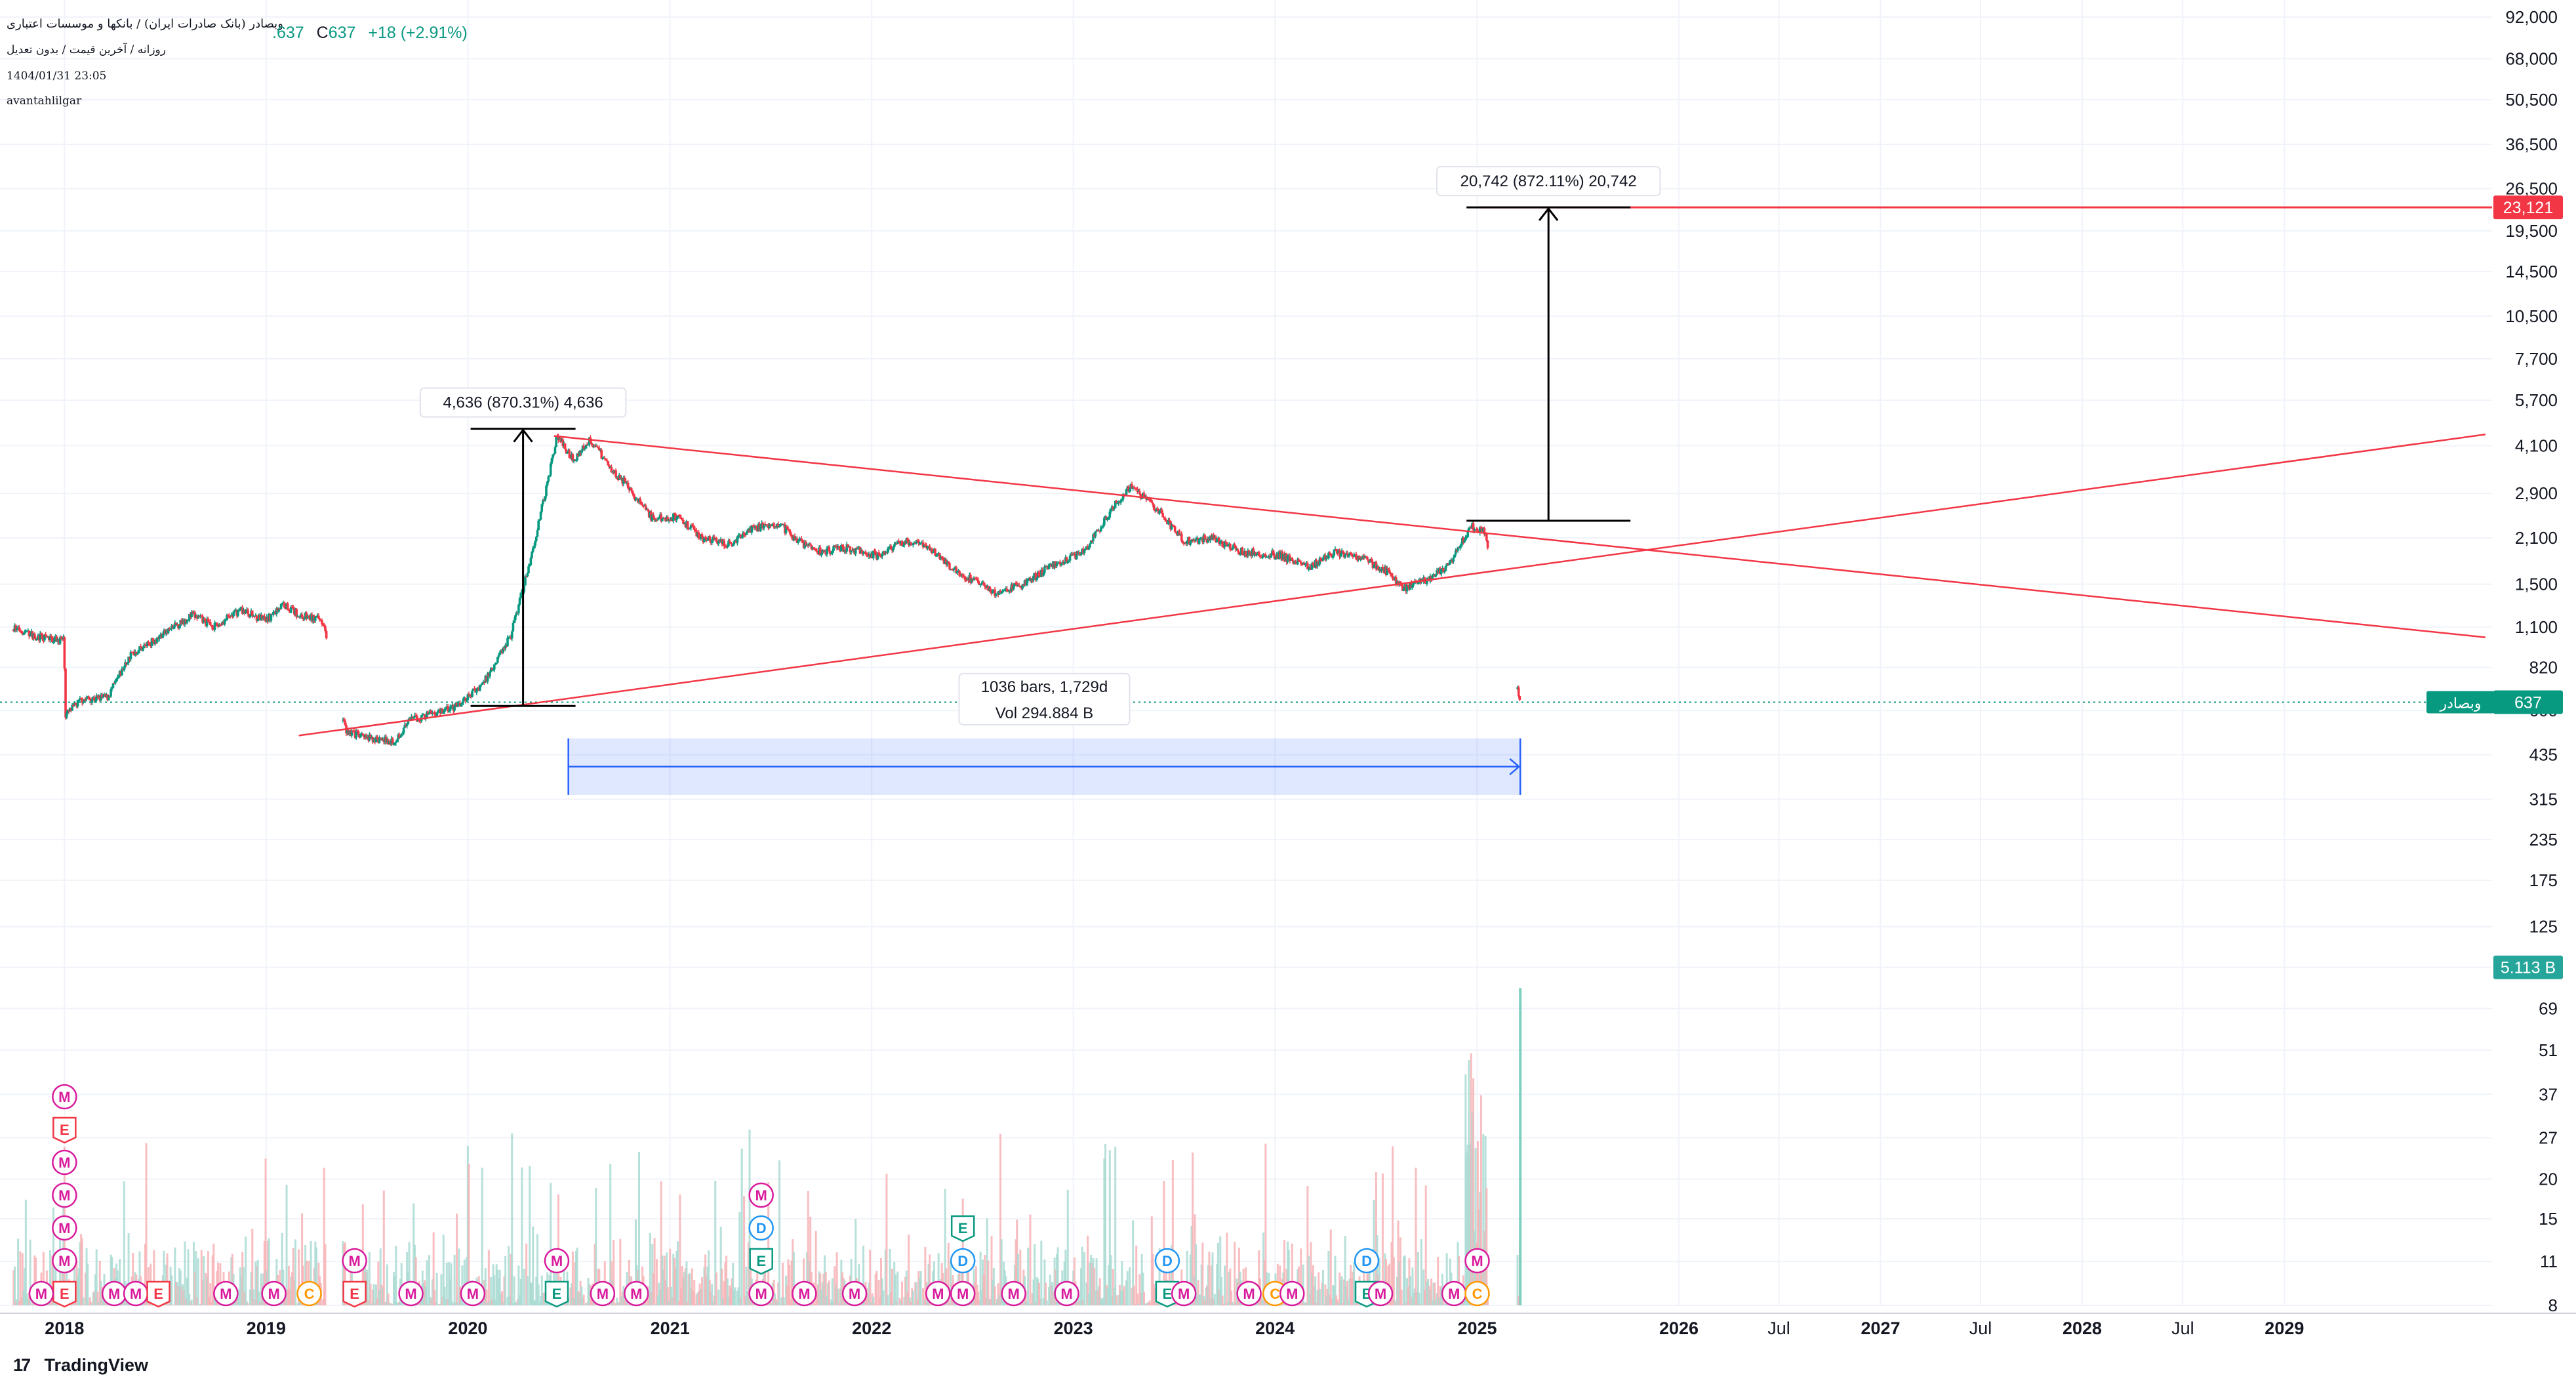 The height and width of the screenshot is (1388, 2576). What do you see at coordinates (1778, 1328) in the screenshot?
I see `x-tick-label: Jul` at bounding box center [1778, 1328].